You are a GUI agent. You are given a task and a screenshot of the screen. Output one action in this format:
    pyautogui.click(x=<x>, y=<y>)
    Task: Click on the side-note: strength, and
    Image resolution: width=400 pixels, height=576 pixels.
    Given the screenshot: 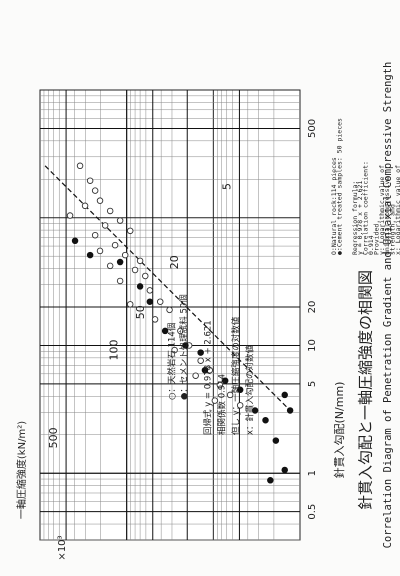 What is the action you would take?
    pyautogui.click(x=393, y=229)
    